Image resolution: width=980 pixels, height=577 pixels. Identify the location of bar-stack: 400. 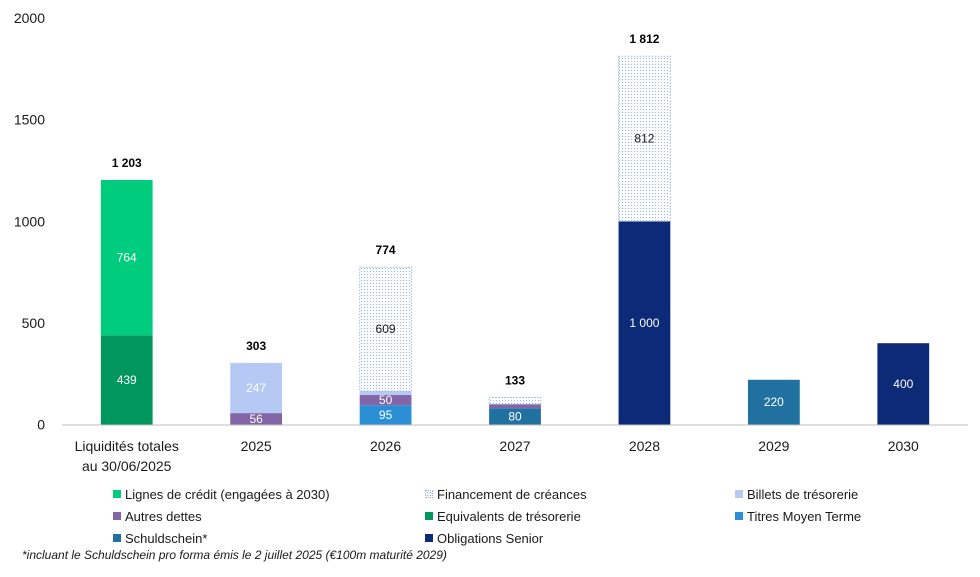
(903, 384).